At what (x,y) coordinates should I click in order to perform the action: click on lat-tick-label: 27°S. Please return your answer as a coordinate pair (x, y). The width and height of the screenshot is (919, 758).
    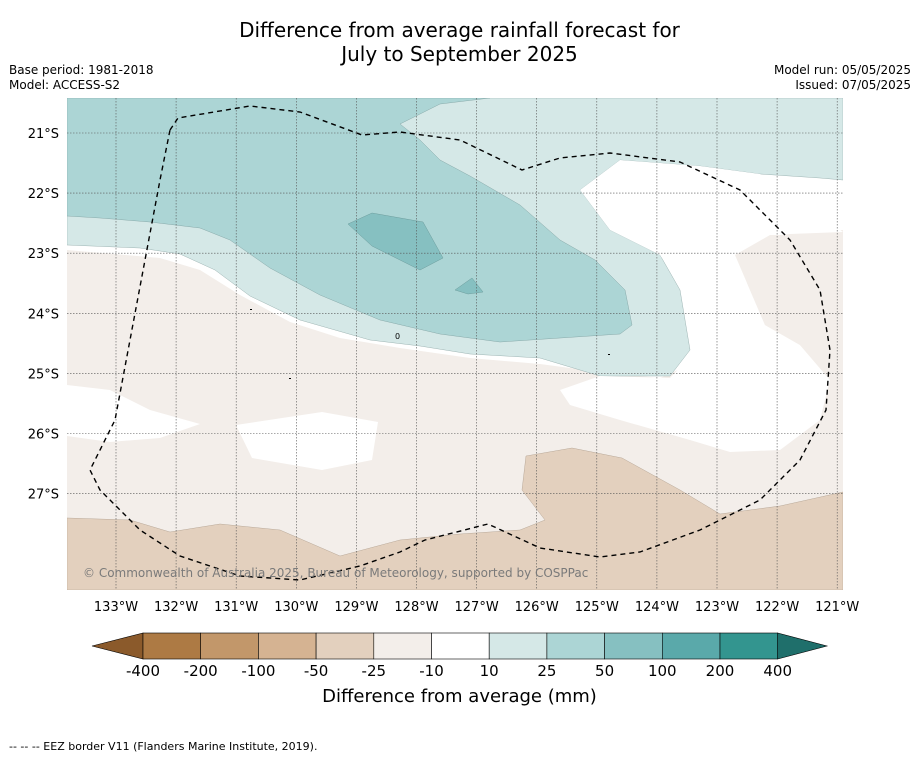
    Looking at the image, I should click on (43, 495).